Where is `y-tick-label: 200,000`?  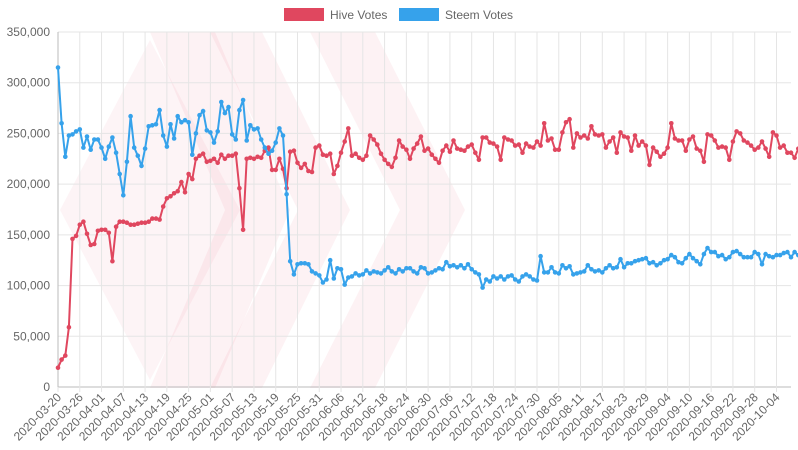 y-tick-label: 200,000 is located at coordinates (29, 184).